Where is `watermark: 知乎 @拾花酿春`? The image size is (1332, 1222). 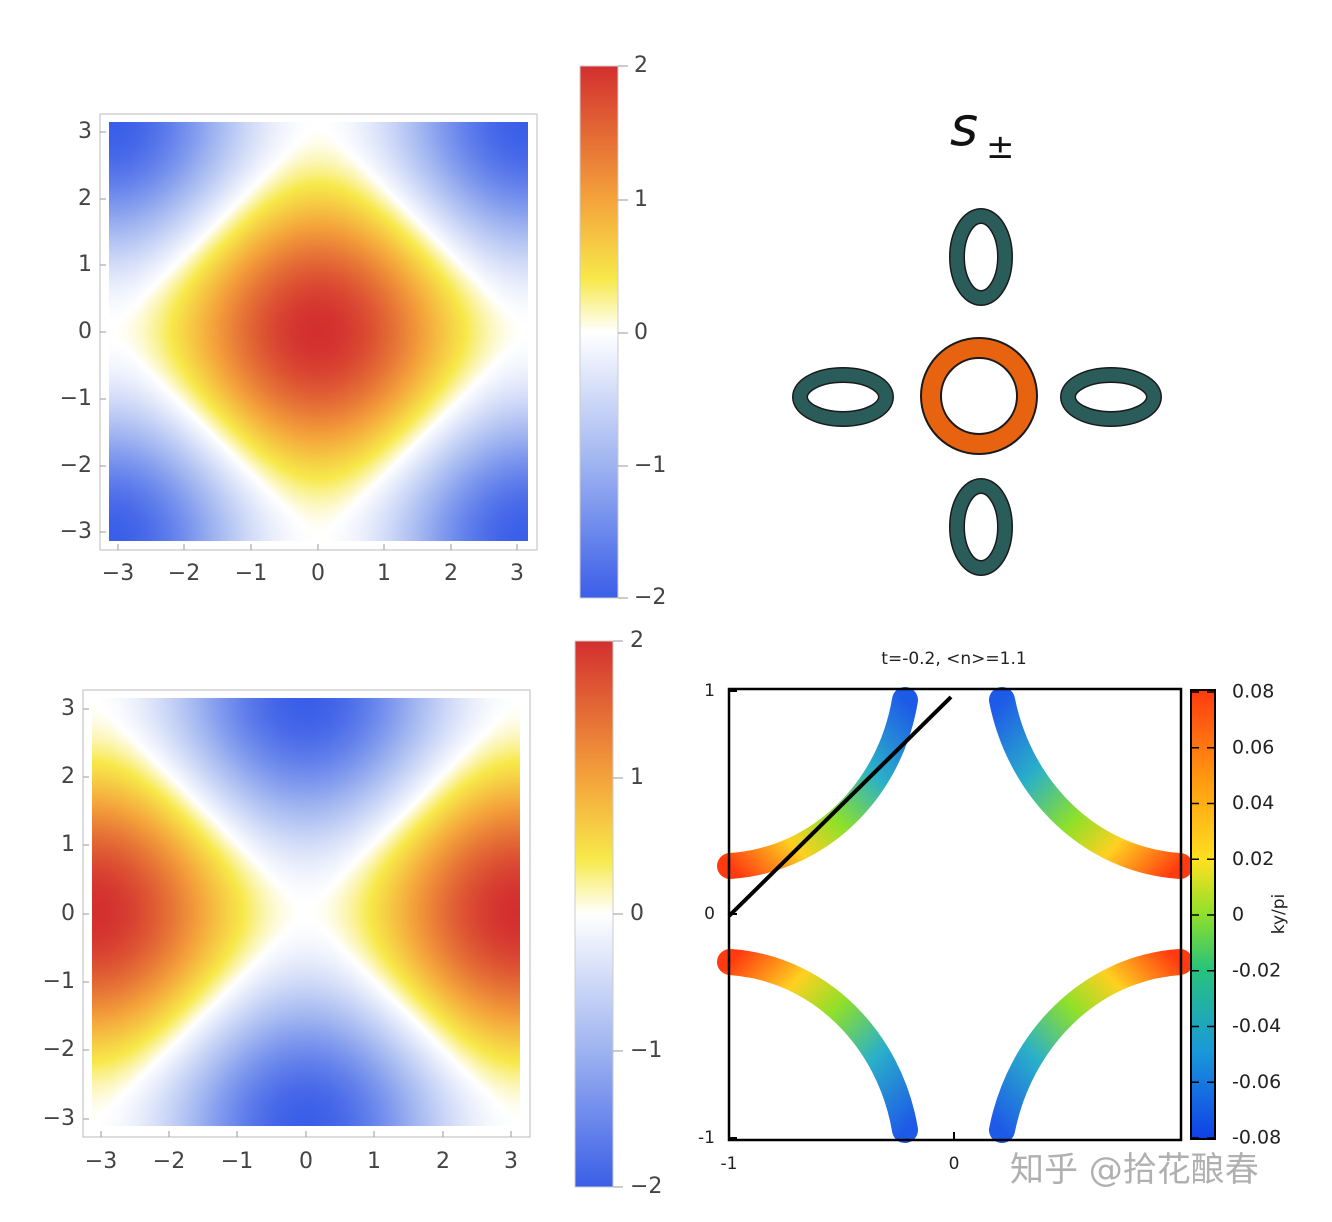 watermark: 知乎 @拾花酿春 is located at coordinates (1134, 1170).